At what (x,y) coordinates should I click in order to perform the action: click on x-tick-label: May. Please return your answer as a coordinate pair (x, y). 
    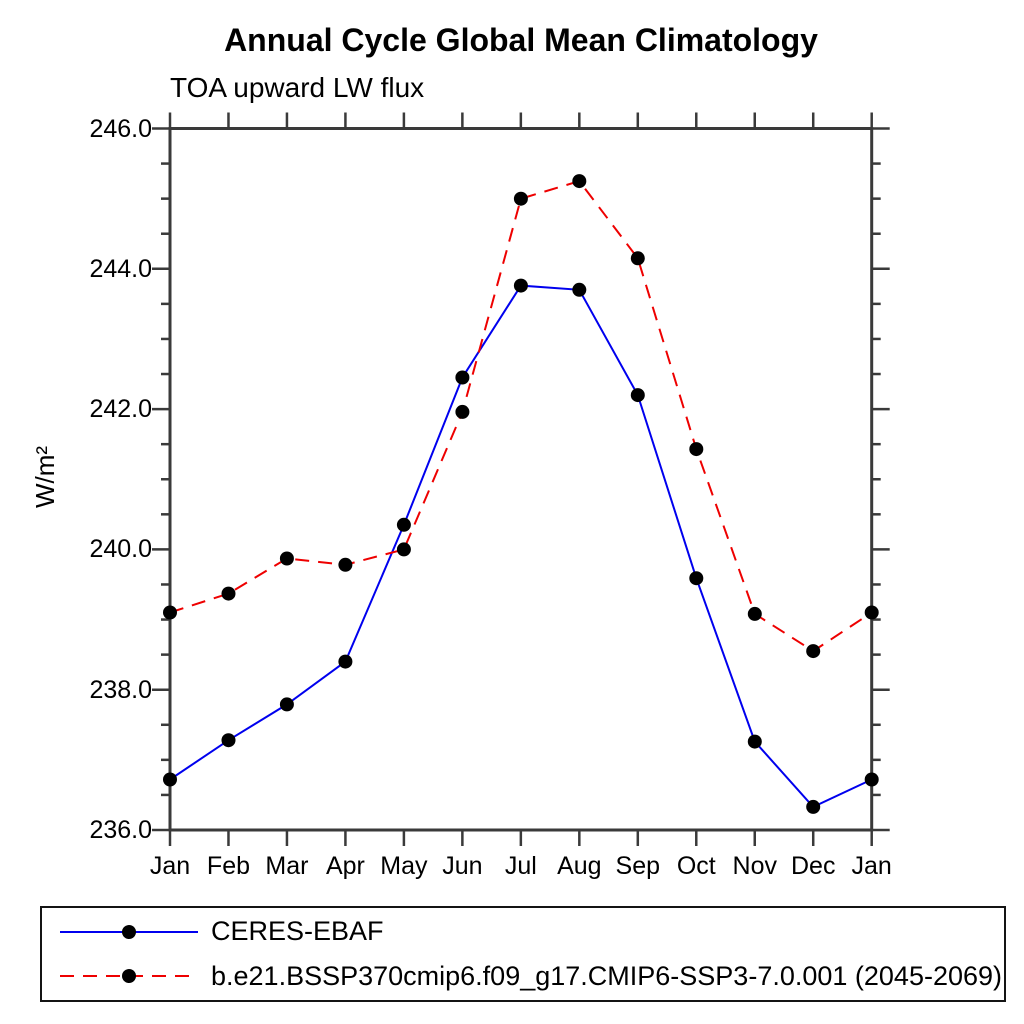
    Looking at the image, I should click on (404, 866).